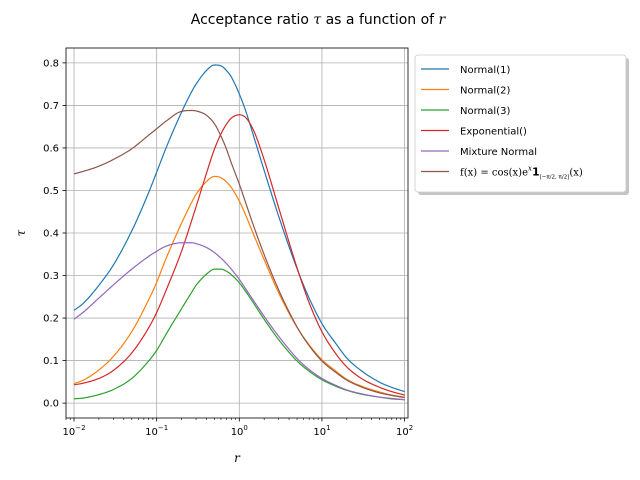 The image size is (640, 480). Describe the element at coordinates (237, 458) in the screenshot. I see `x-axis-label: r` at that location.